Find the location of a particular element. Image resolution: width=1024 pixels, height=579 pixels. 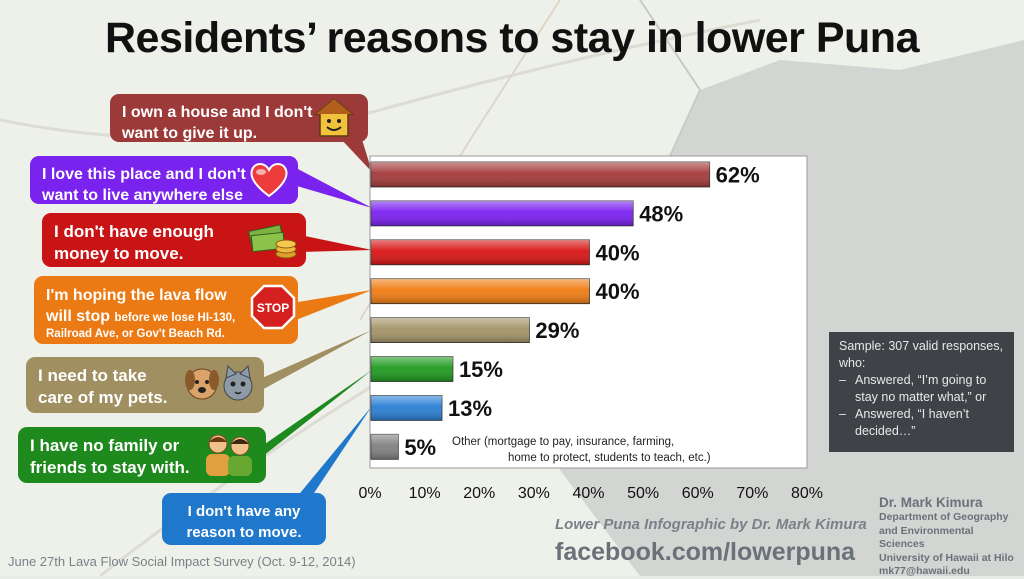

callout-pointers is located at coordinates (315, 309).